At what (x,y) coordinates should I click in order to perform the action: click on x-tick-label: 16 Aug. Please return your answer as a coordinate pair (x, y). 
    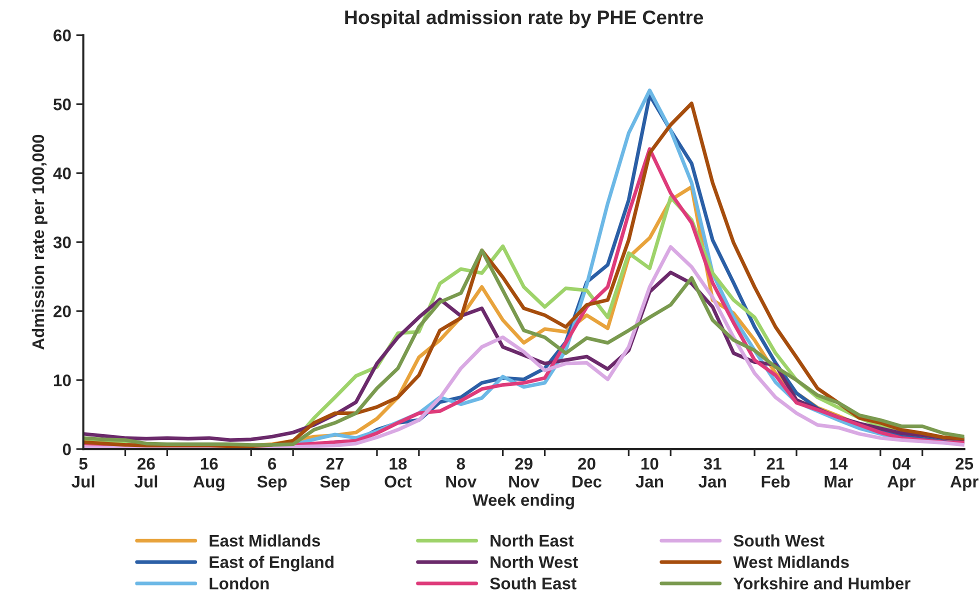
    Looking at the image, I should click on (208, 474).